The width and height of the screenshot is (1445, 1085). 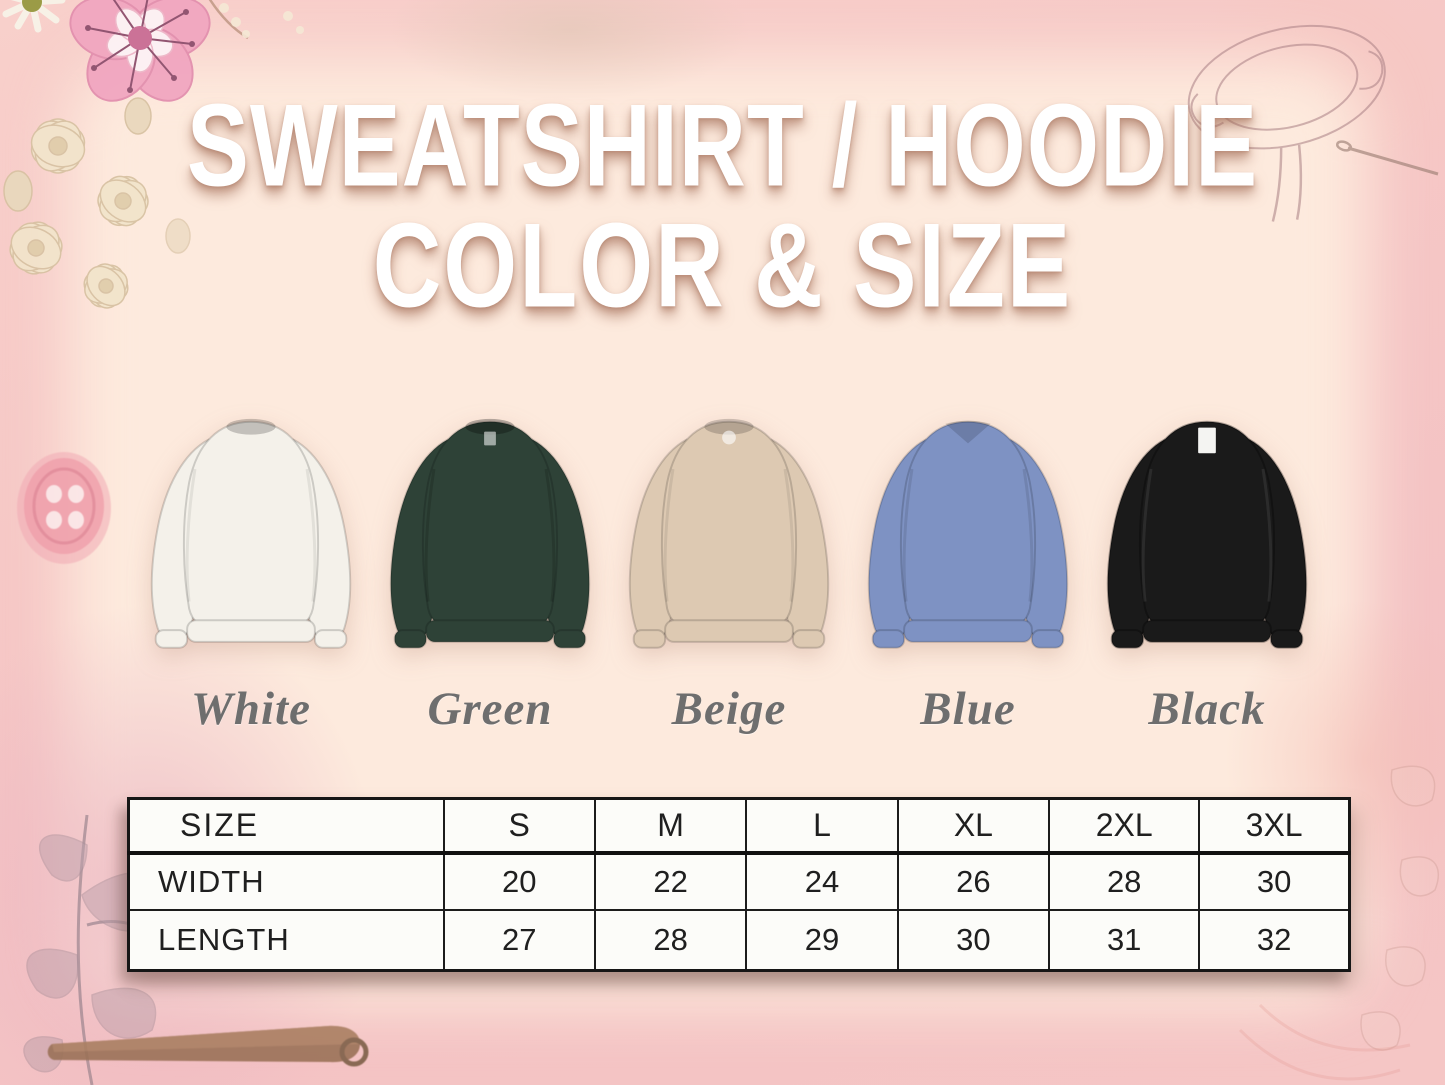 What do you see at coordinates (968, 534) in the screenshot?
I see `sweatshirt-blue-image` at bounding box center [968, 534].